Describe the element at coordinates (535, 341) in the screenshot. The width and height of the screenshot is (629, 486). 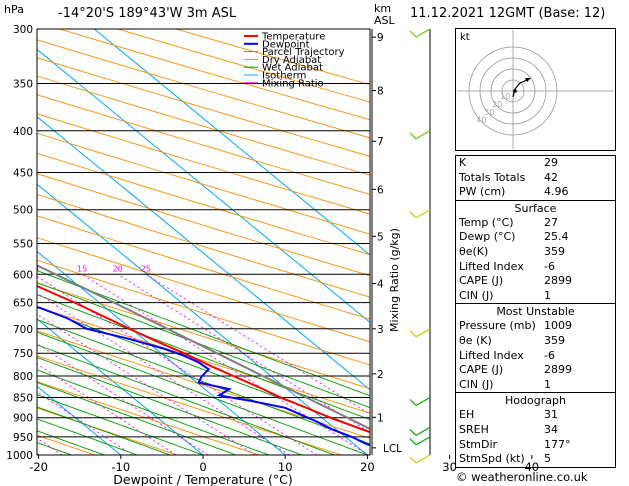
I see `most-unstable-row: θe (K) 359` at that location.